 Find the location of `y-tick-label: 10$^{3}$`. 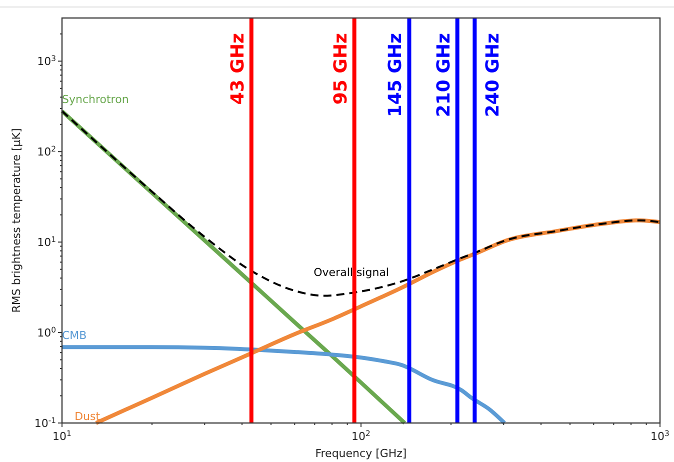

y-tick-label: 10$^{3}$ is located at coordinates (46, 61).